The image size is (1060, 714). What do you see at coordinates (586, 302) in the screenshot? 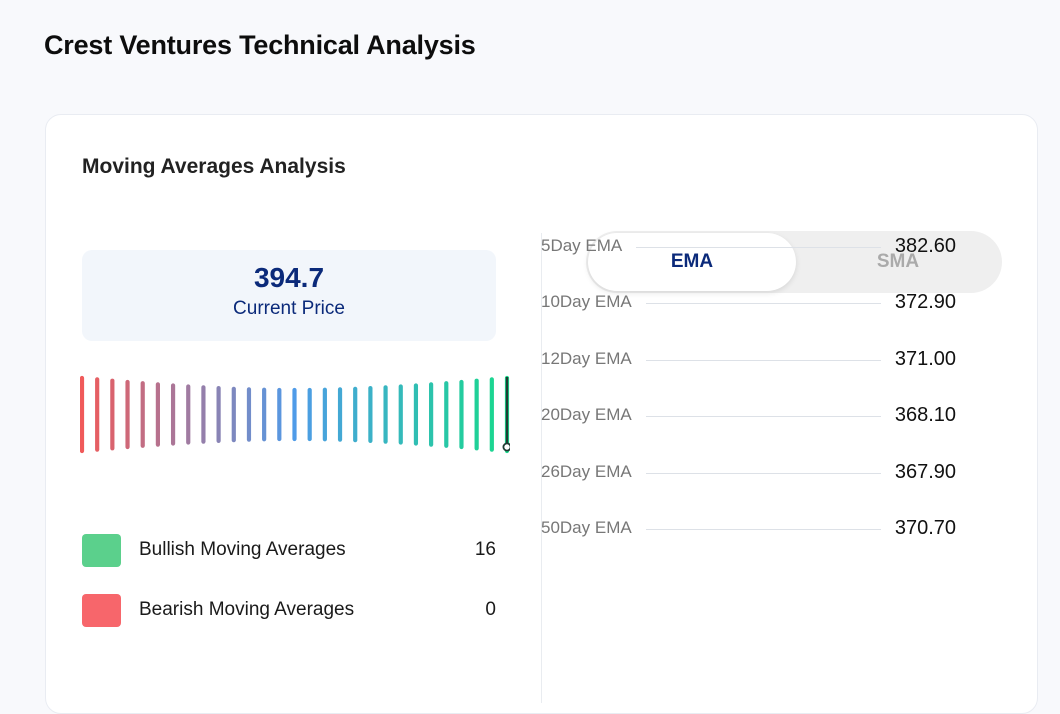
I see `ema-period-label: 10Day EMA` at bounding box center [586, 302].